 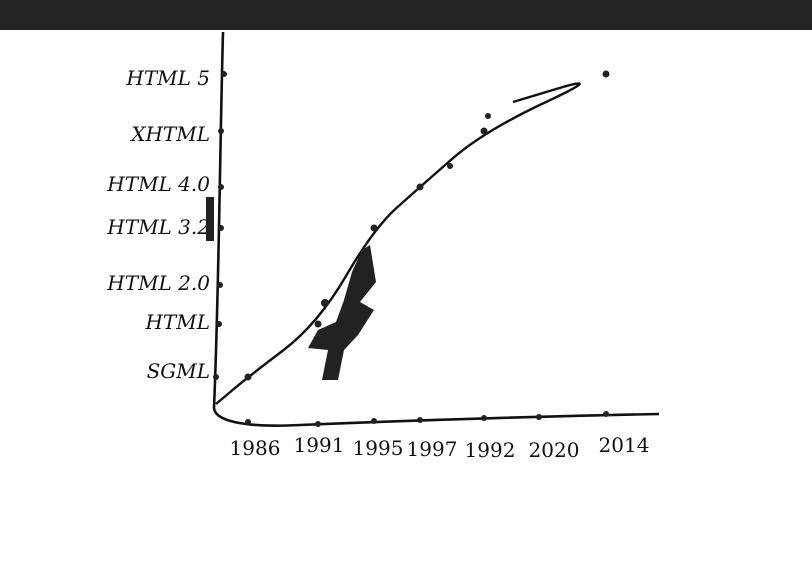 What do you see at coordinates (554, 450) in the screenshot?
I see `x-tick-label: 2020` at bounding box center [554, 450].